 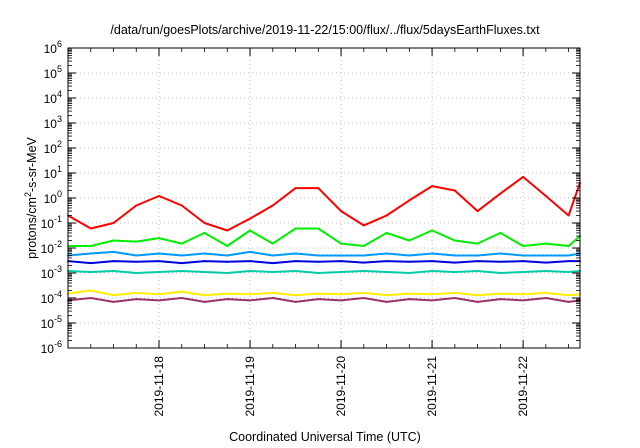 I want to click on y-tick-label: 10⁻³, so click(x=51, y=272).